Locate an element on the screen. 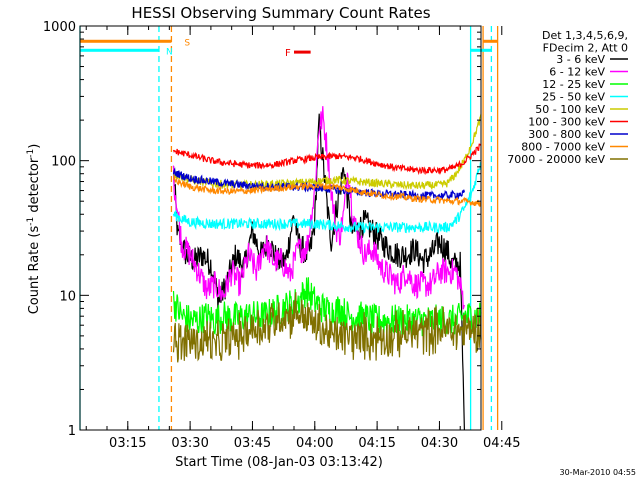 Image resolution: width=640 pixels, height=480 pixels. y-tick-label: 1000 is located at coordinates (59, 27).